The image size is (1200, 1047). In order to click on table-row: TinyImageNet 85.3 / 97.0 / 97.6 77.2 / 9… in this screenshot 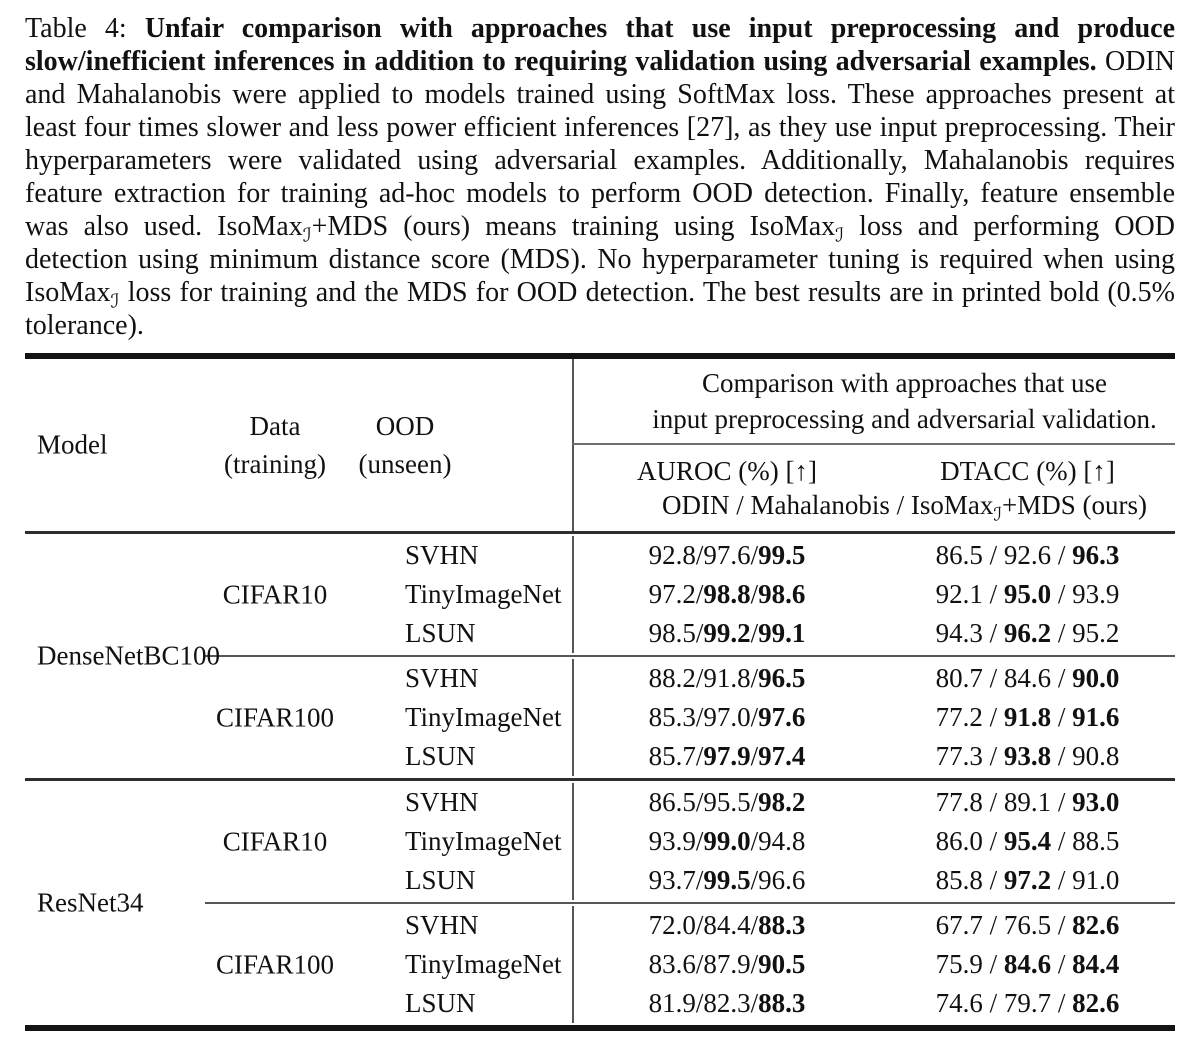, I will do `click(600, 717)`.